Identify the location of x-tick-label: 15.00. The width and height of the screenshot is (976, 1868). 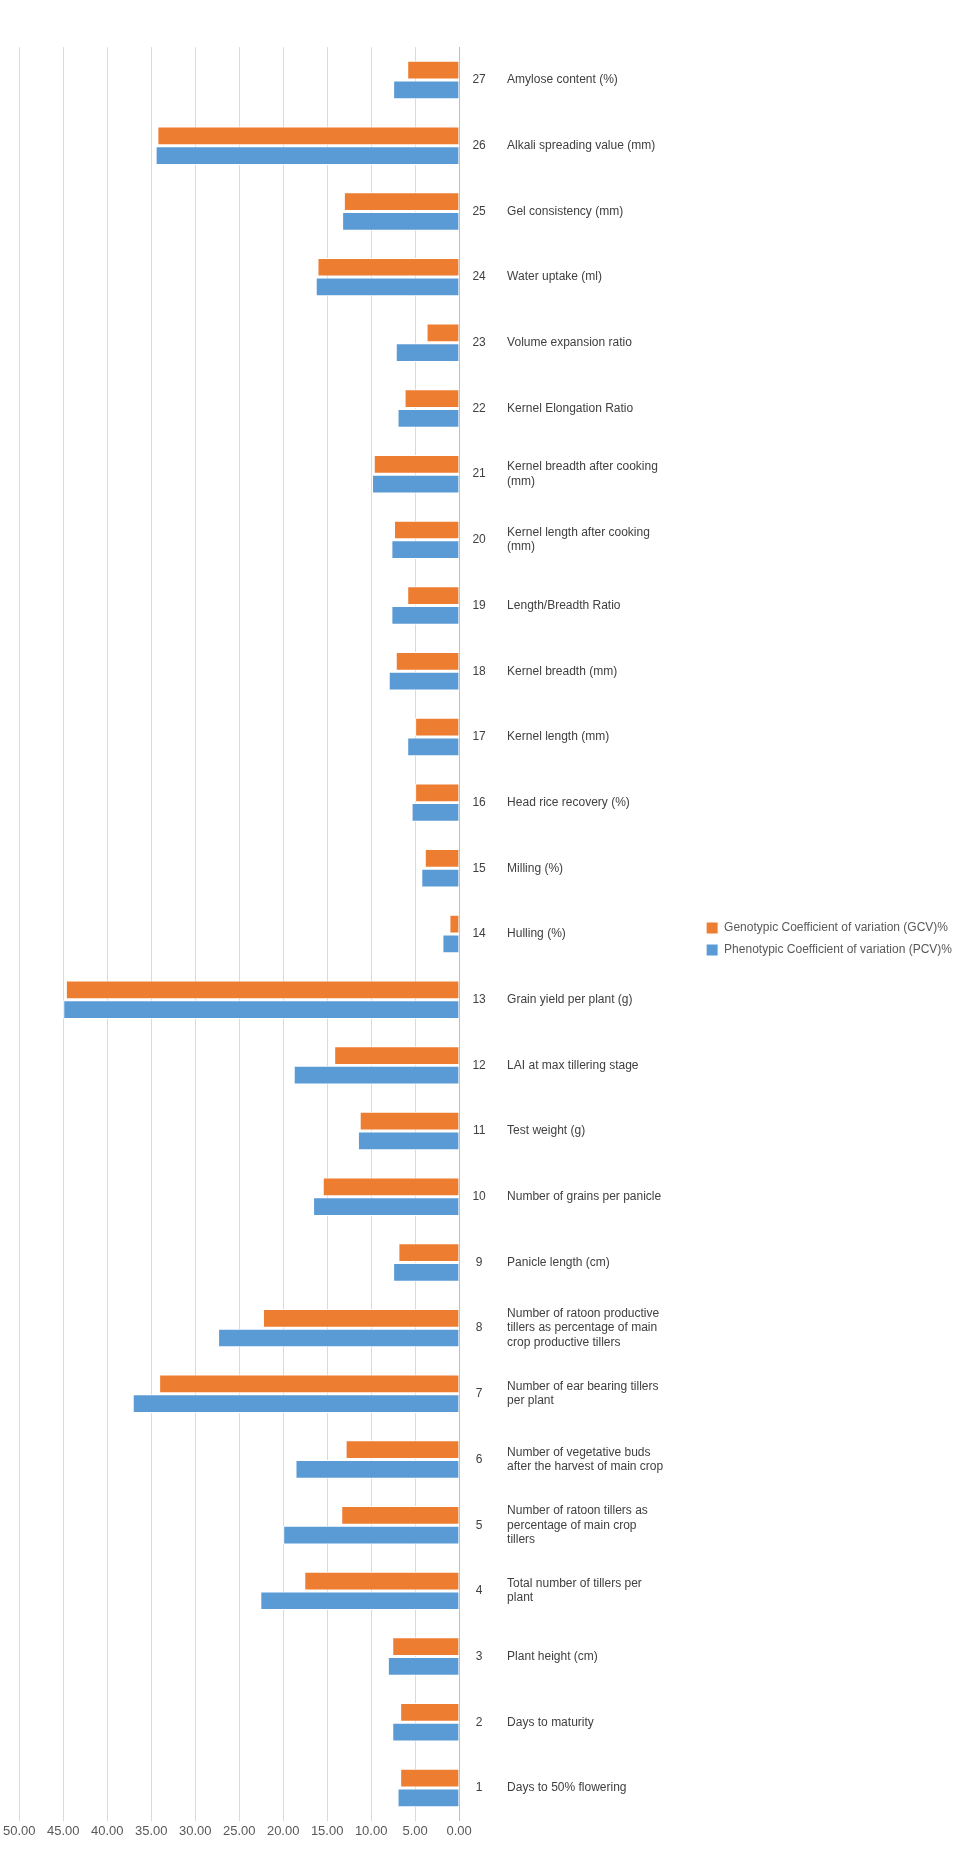
(327, 1831).